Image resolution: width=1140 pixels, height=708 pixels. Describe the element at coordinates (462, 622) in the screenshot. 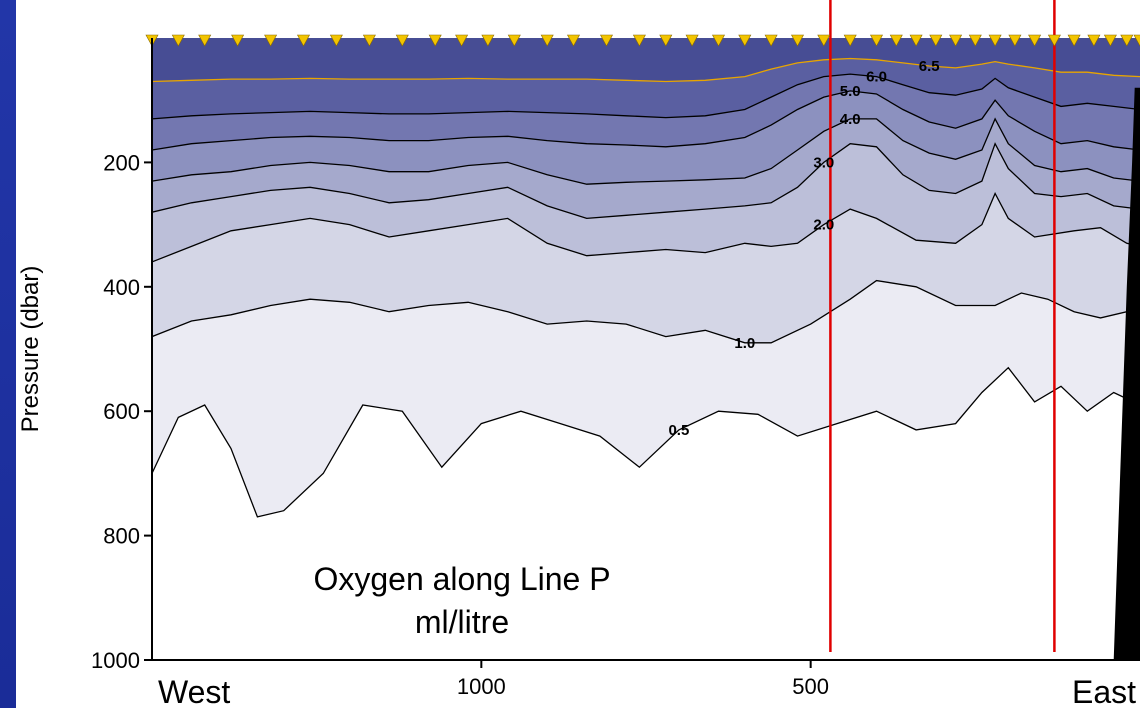

I see `annotation-units: ml/litre` at that location.